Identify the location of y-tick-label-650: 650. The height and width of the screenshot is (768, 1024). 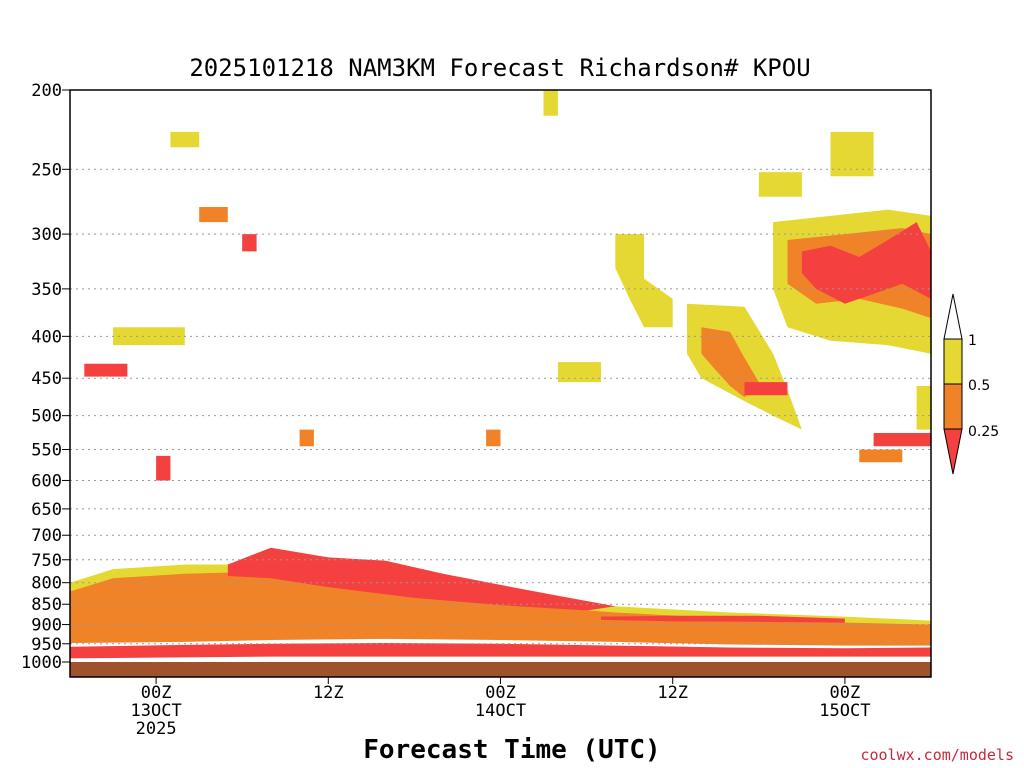
(46, 510).